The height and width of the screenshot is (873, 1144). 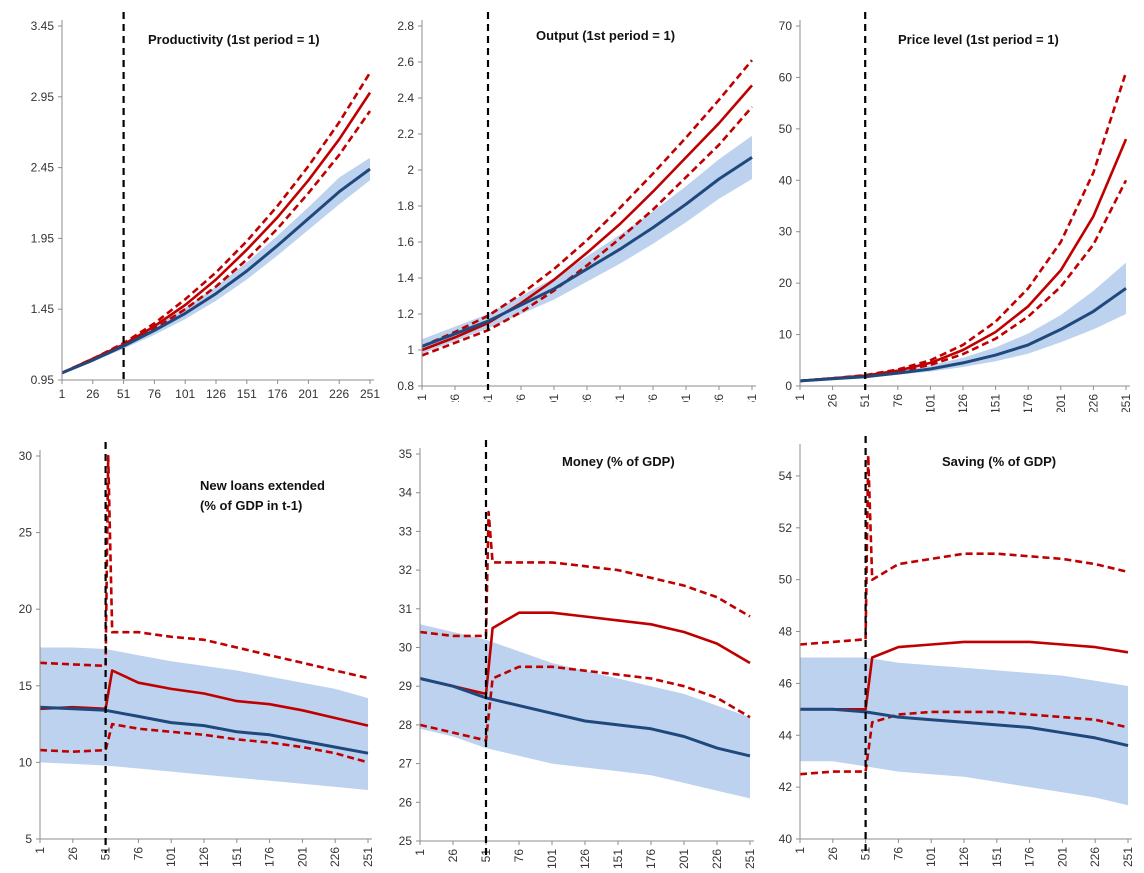 I want to click on y-tick-label: 2.95, so click(x=43, y=97).